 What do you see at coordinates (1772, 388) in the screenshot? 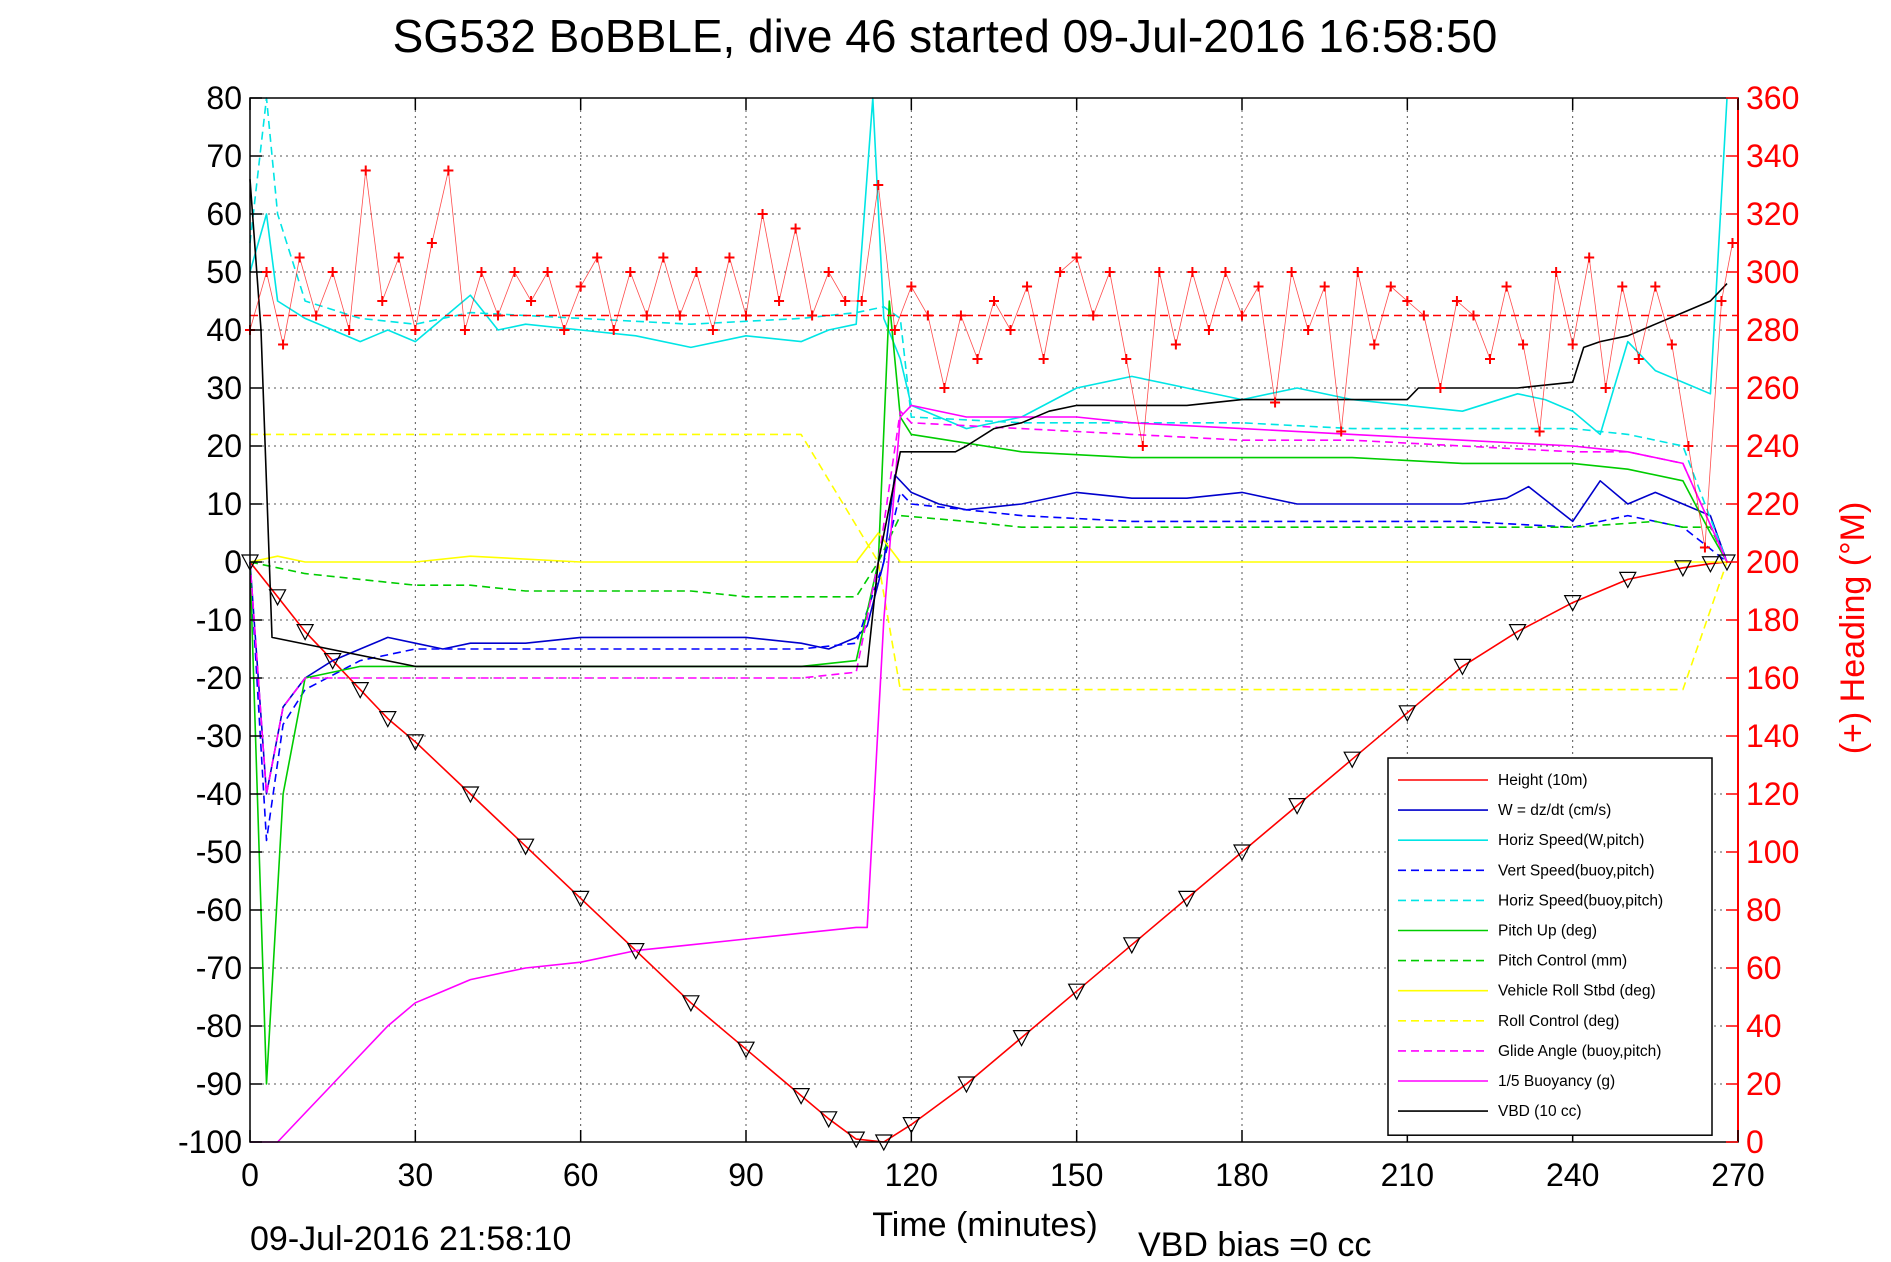
I see `right-y-tick-label: 260` at bounding box center [1772, 388].